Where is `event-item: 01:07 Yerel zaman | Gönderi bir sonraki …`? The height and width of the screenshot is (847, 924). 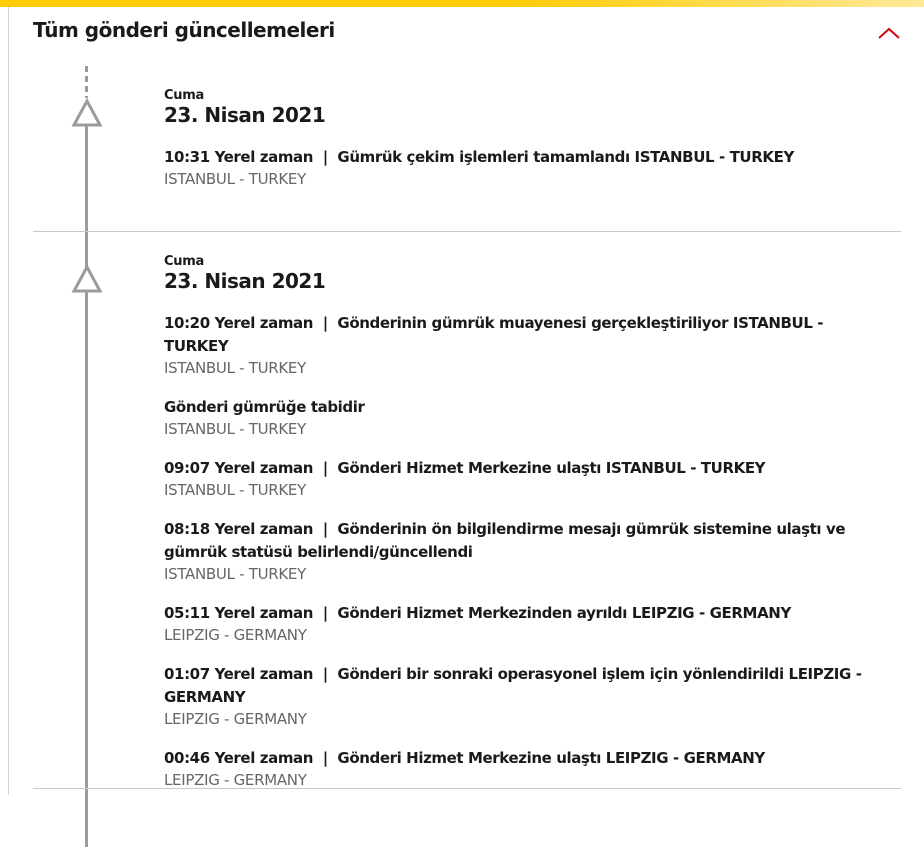
event-item: 01:07 Yerel zaman | Gönderi bir sonraki … is located at coordinates (534, 696).